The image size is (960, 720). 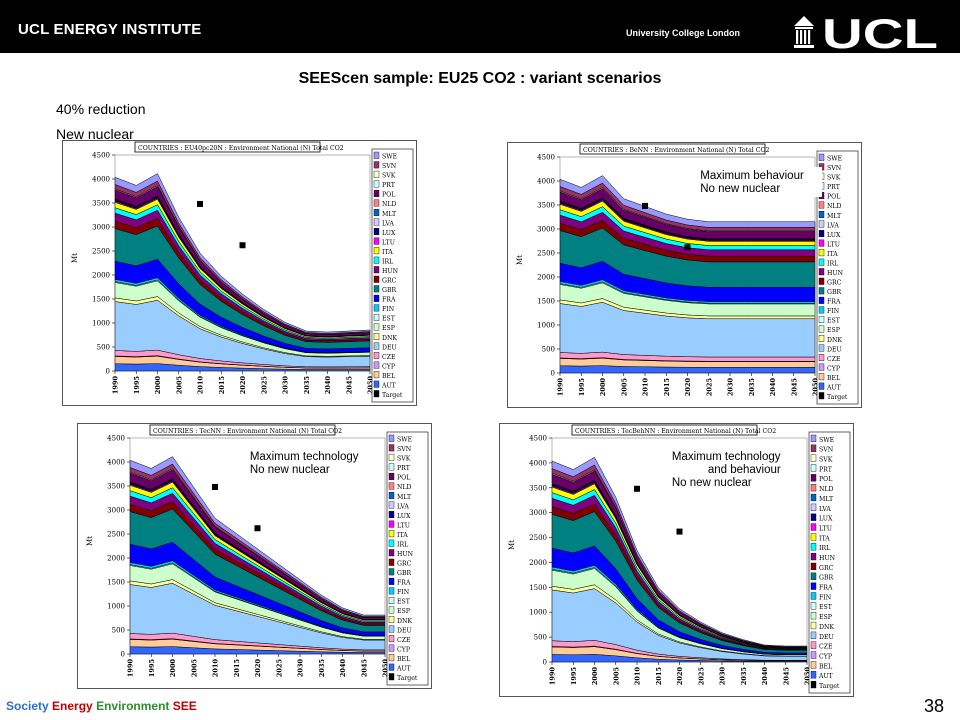 I want to click on x-tick-label: 2030, so click(x=286, y=385).